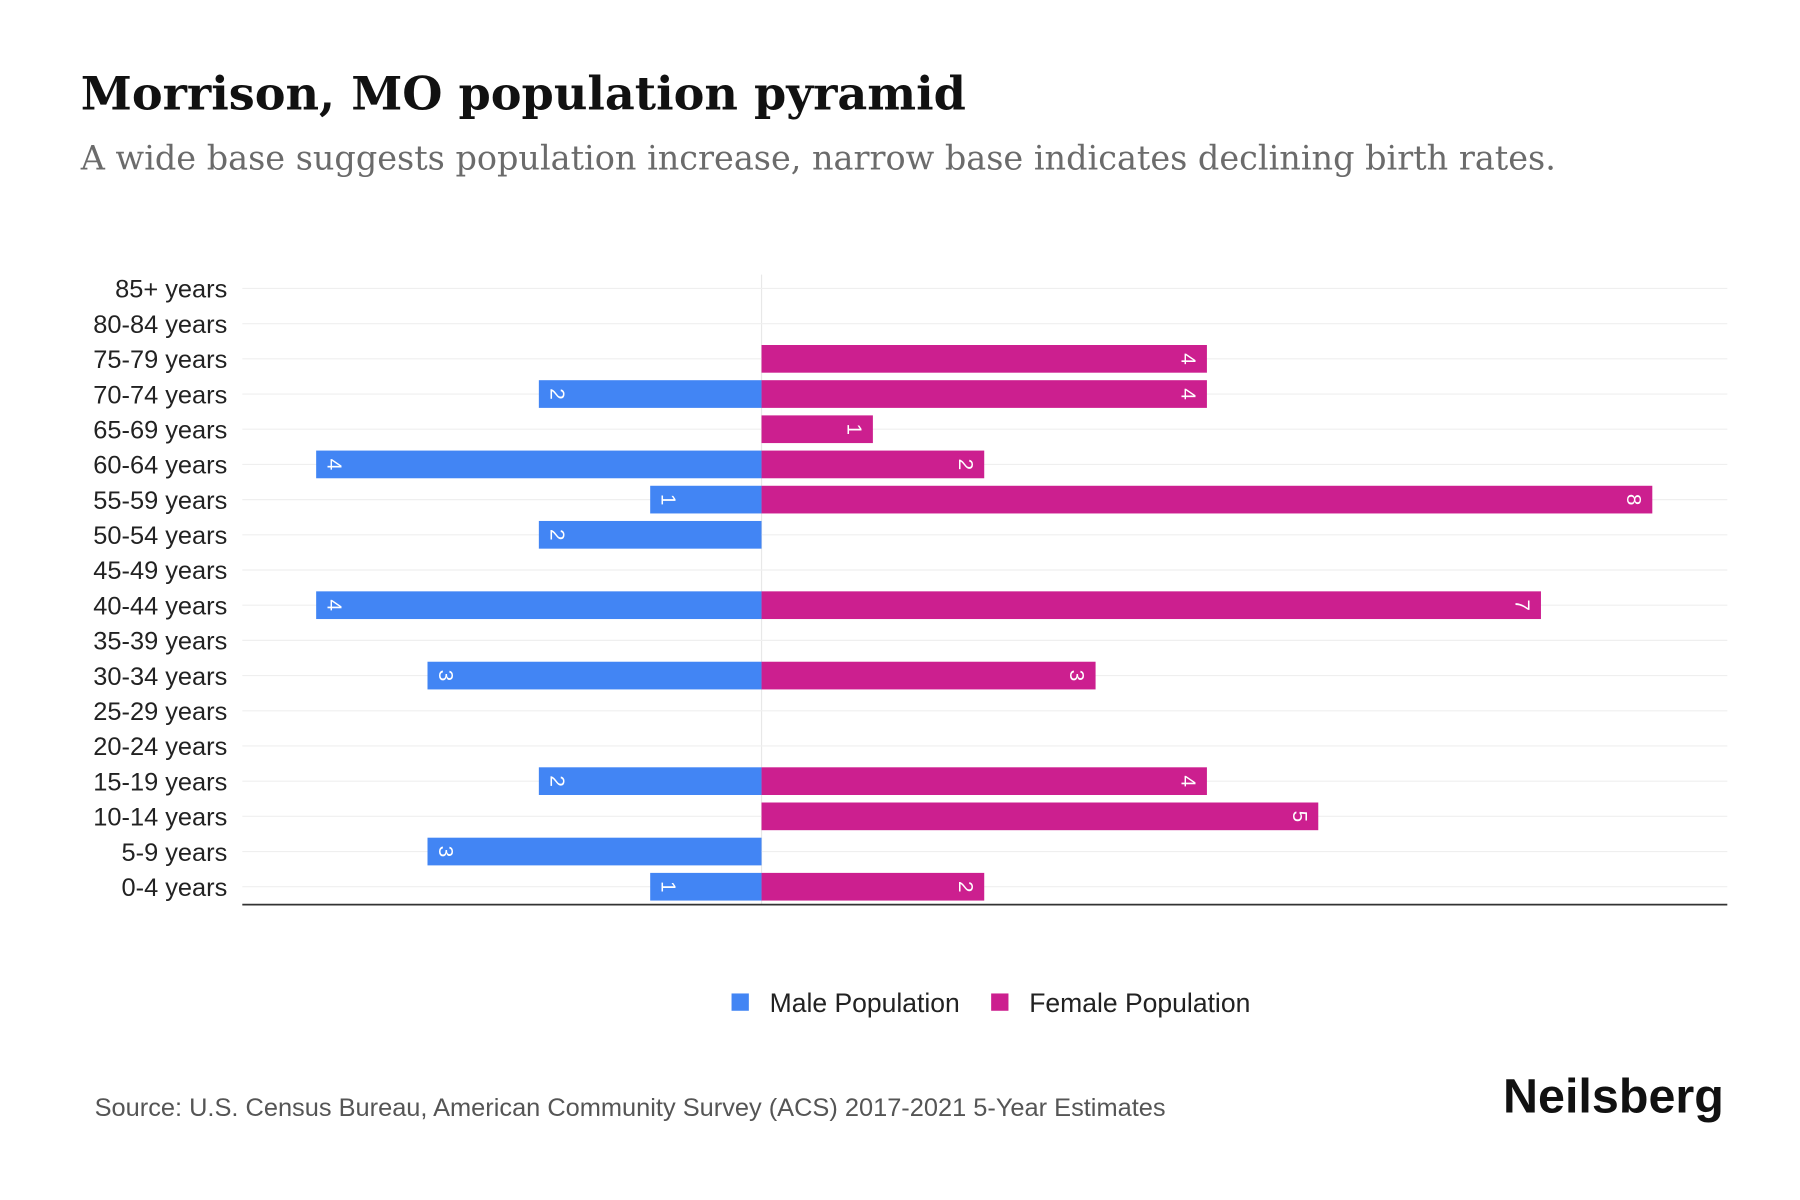  What do you see at coordinates (160, 642) in the screenshot?
I see `y-tick-label: 35-39 years` at bounding box center [160, 642].